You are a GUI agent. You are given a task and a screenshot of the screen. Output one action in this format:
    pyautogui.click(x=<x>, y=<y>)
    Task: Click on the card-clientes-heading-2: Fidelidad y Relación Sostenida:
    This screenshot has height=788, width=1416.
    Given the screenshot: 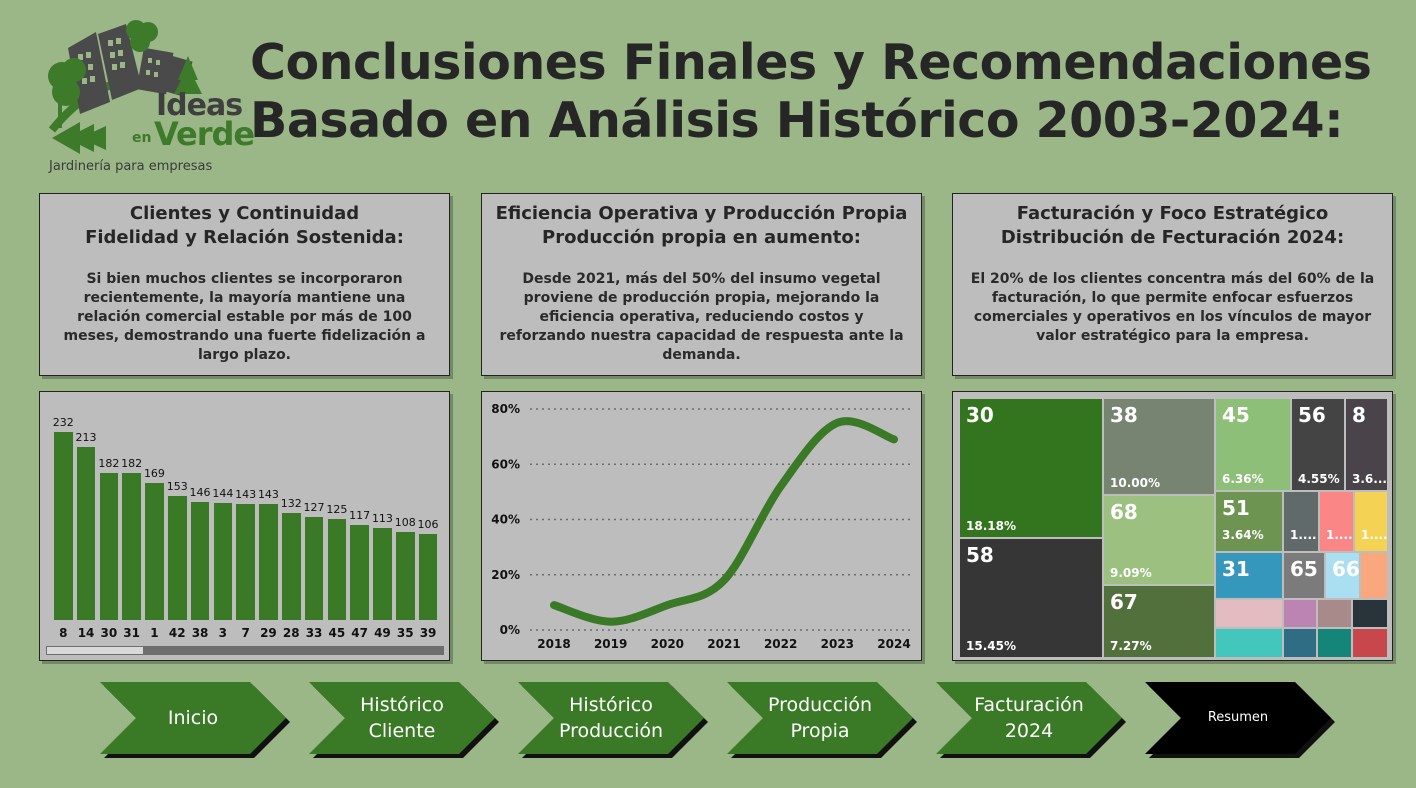 What is the action you would take?
    pyautogui.click(x=244, y=237)
    